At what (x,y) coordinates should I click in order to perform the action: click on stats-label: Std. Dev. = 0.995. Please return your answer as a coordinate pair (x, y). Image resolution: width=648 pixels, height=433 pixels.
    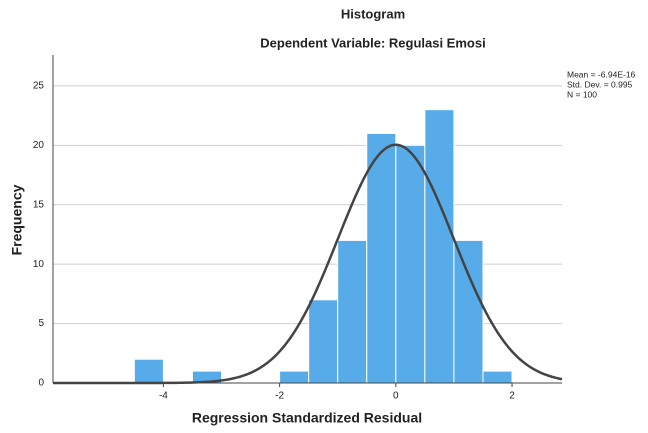
    Looking at the image, I should click on (600, 84).